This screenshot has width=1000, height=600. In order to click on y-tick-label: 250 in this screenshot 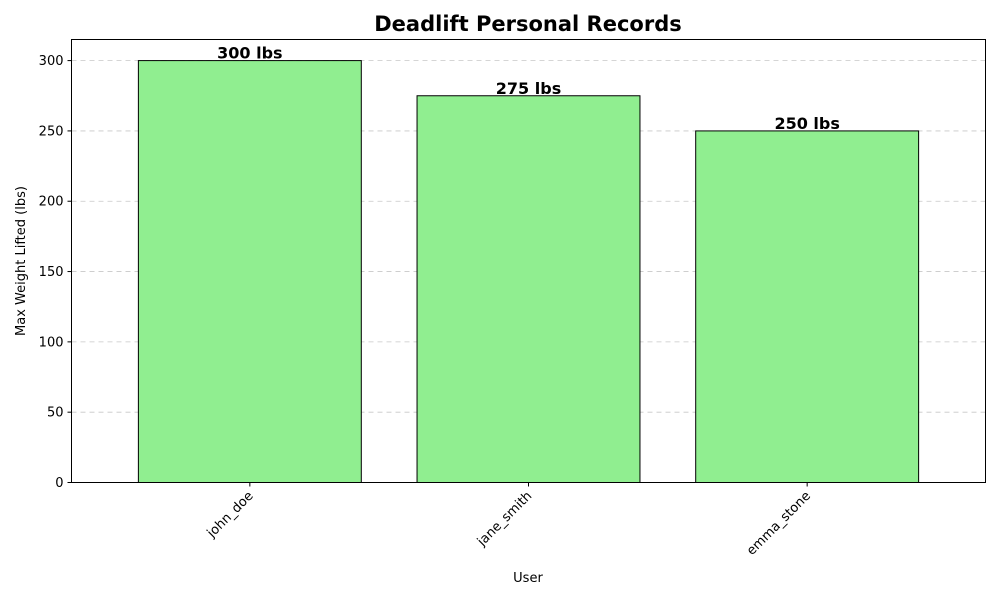, I will do `click(51, 131)`.